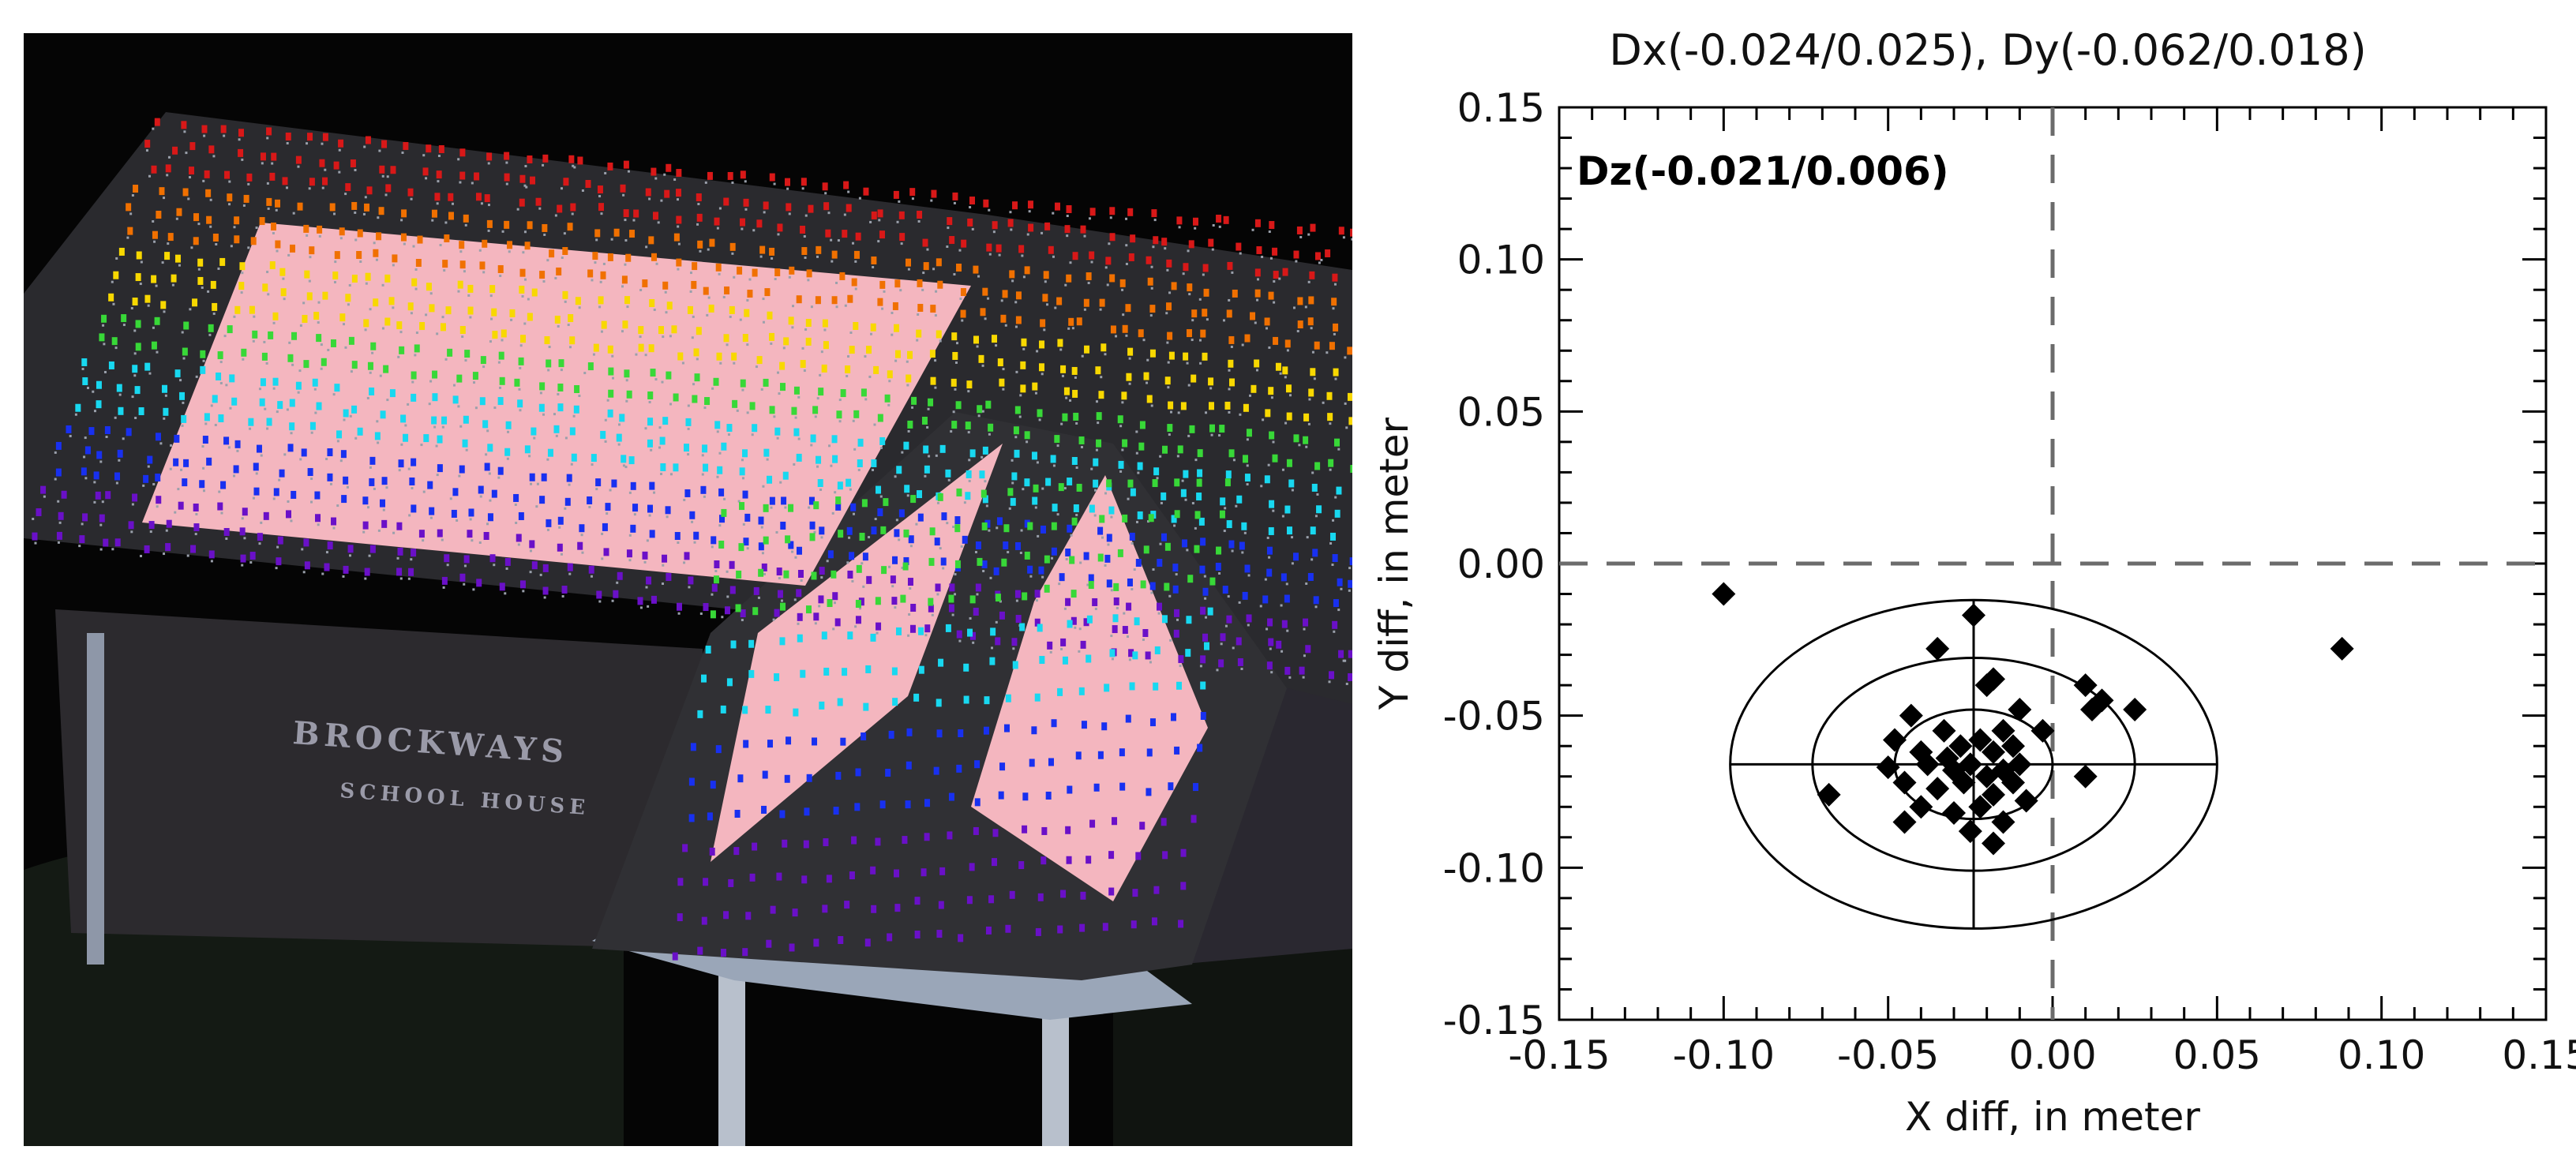 Image resolution: width=2576 pixels, height=1165 pixels. I want to click on data-point, so click(2085, 777).